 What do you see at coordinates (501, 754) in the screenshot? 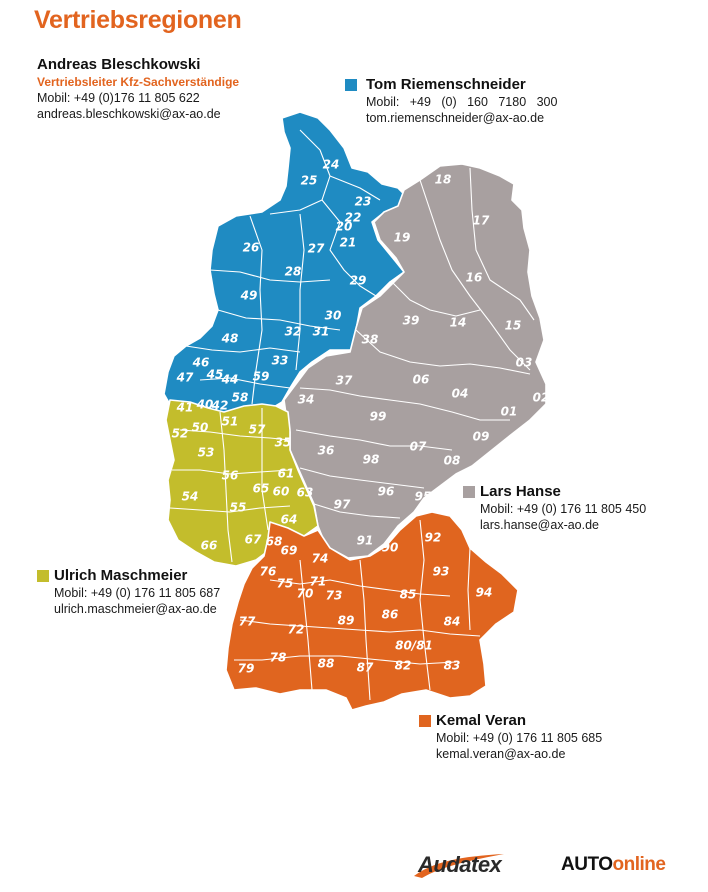
I see `contact-email: kemal.veran@ax-ao.de` at bounding box center [501, 754].